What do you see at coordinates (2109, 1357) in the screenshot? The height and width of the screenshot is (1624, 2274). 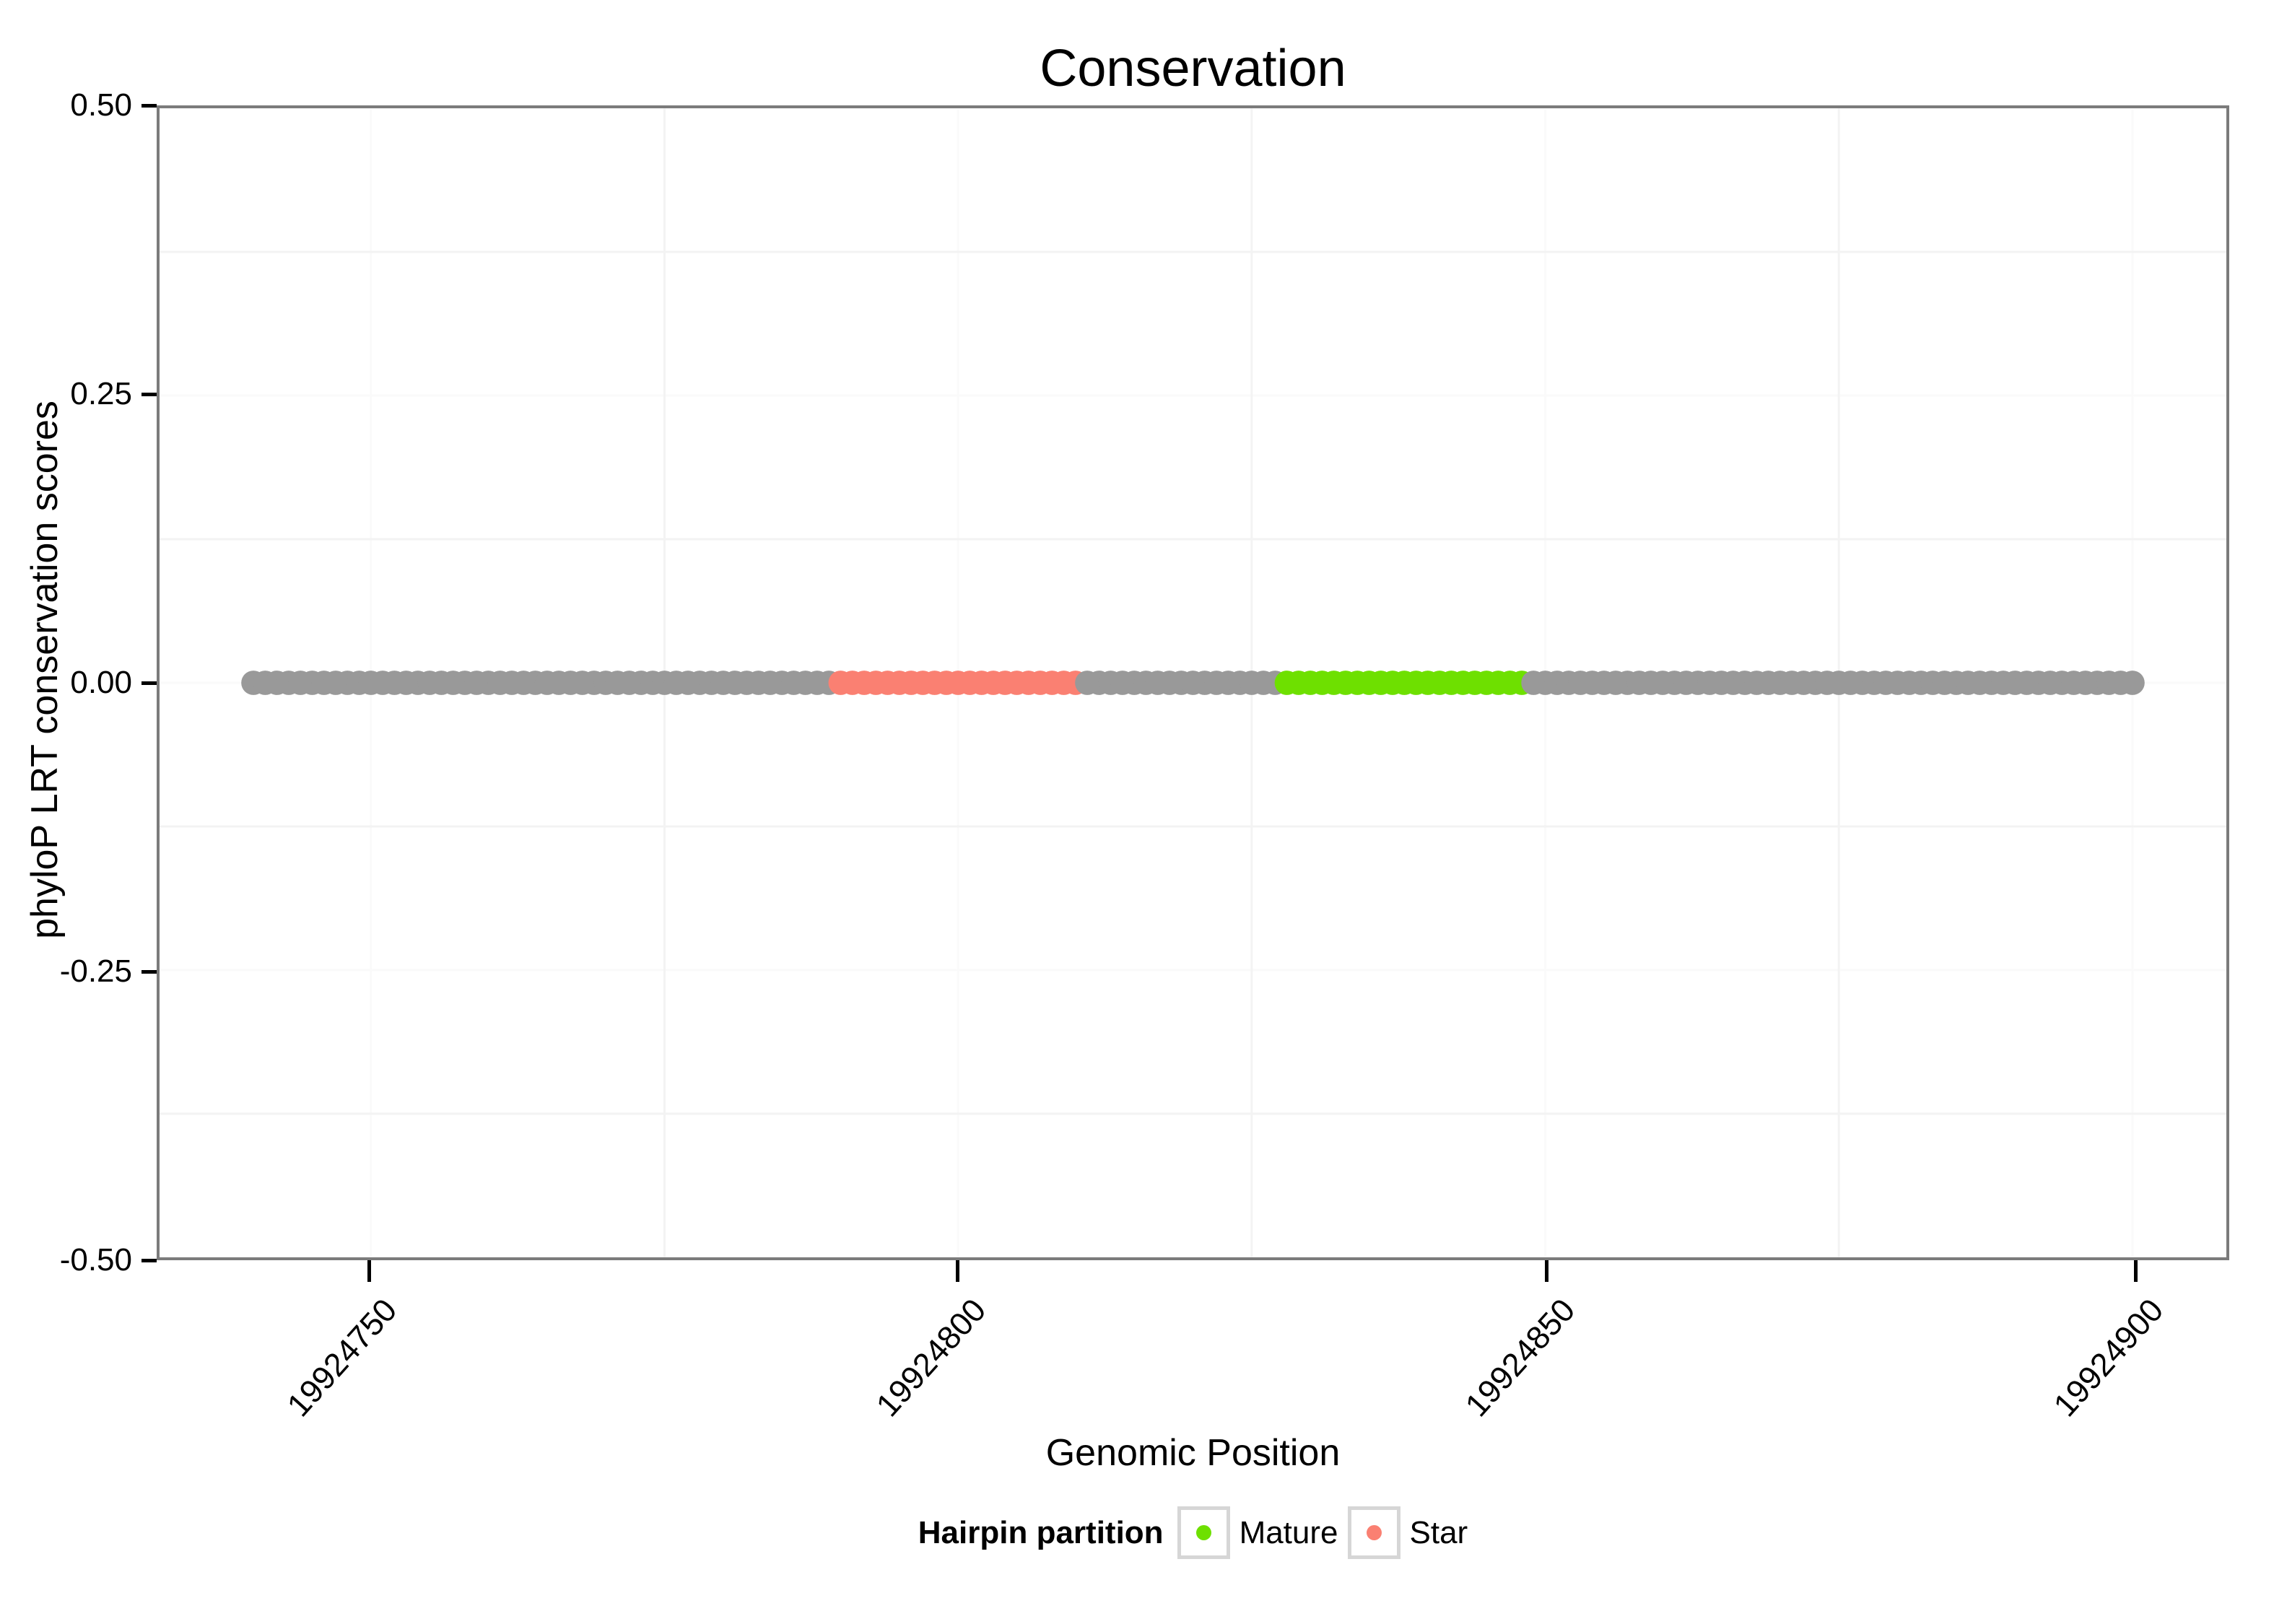 I see `x-tick-label: 19924900` at bounding box center [2109, 1357].